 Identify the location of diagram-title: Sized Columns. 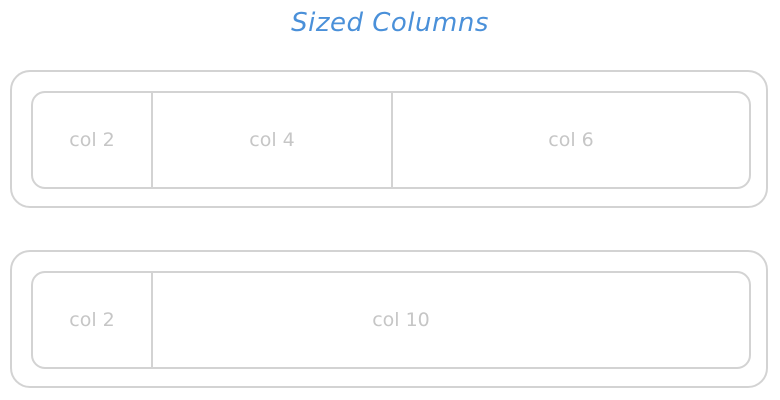
(390, 23).